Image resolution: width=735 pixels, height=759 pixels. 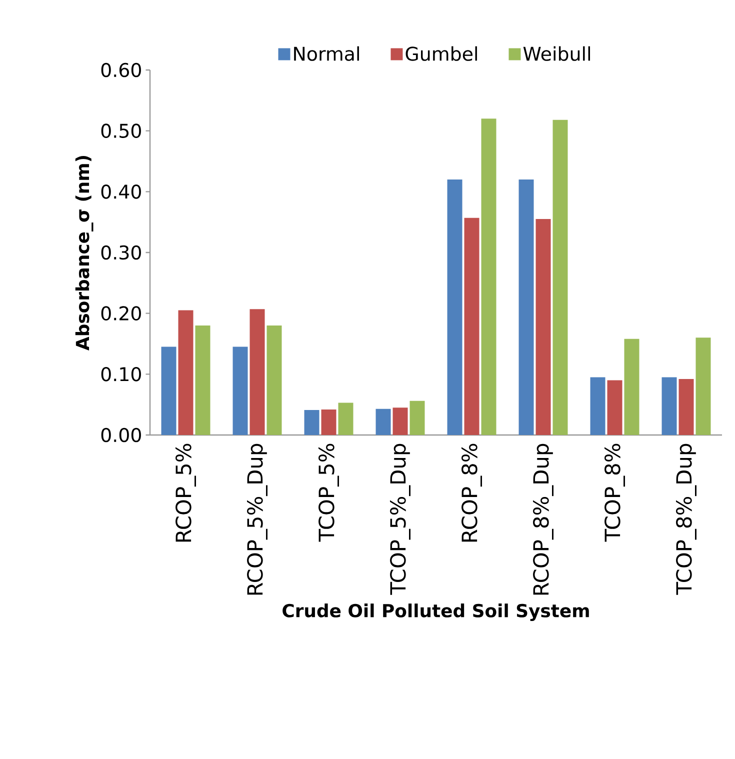 I want to click on legend-label: Weibull, so click(x=556, y=53).